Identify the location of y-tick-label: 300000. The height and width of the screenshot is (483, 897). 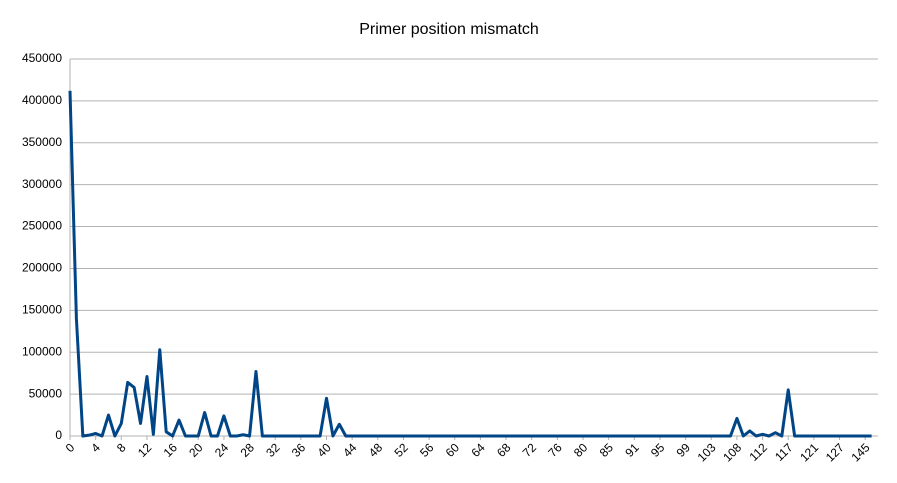
(42, 184).